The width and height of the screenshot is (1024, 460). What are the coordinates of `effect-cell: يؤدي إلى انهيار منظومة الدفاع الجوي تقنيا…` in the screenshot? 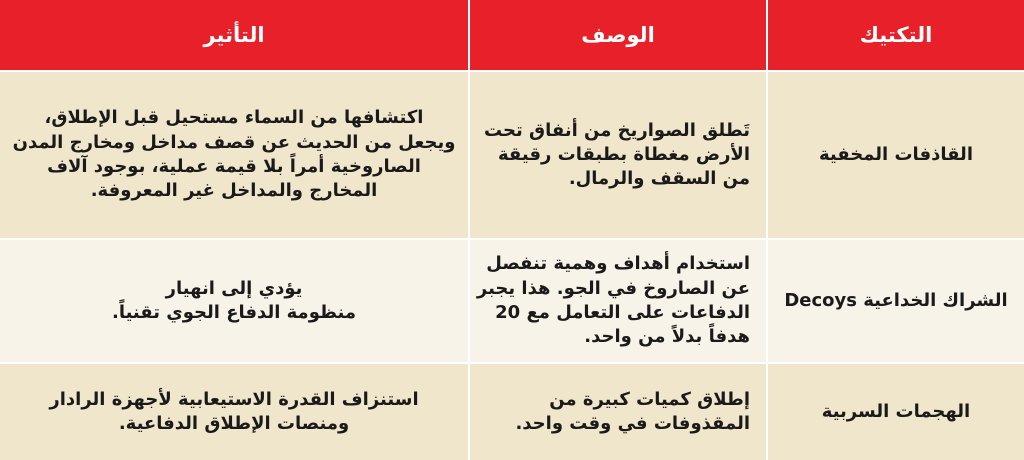 It's located at (234, 301).